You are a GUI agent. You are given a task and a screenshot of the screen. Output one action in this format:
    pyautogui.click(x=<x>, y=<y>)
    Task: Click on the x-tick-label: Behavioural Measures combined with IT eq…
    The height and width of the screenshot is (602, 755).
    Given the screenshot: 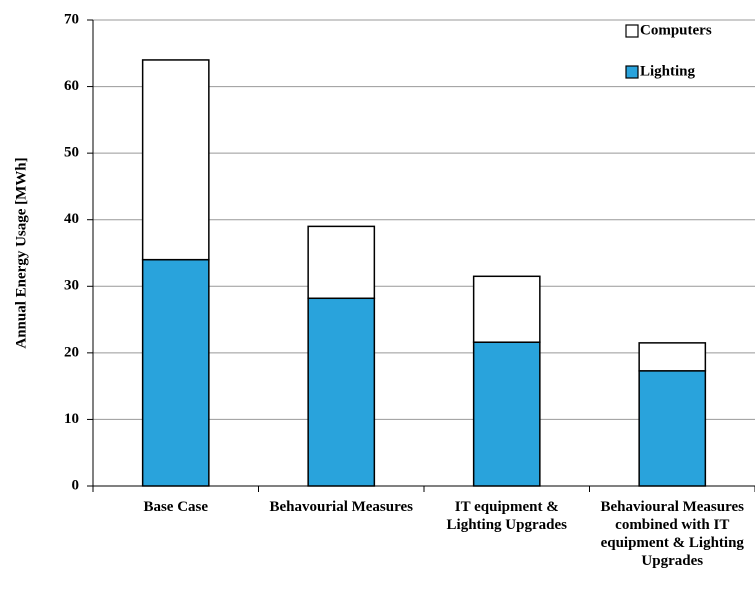 What is the action you would take?
    pyautogui.click(x=672, y=534)
    